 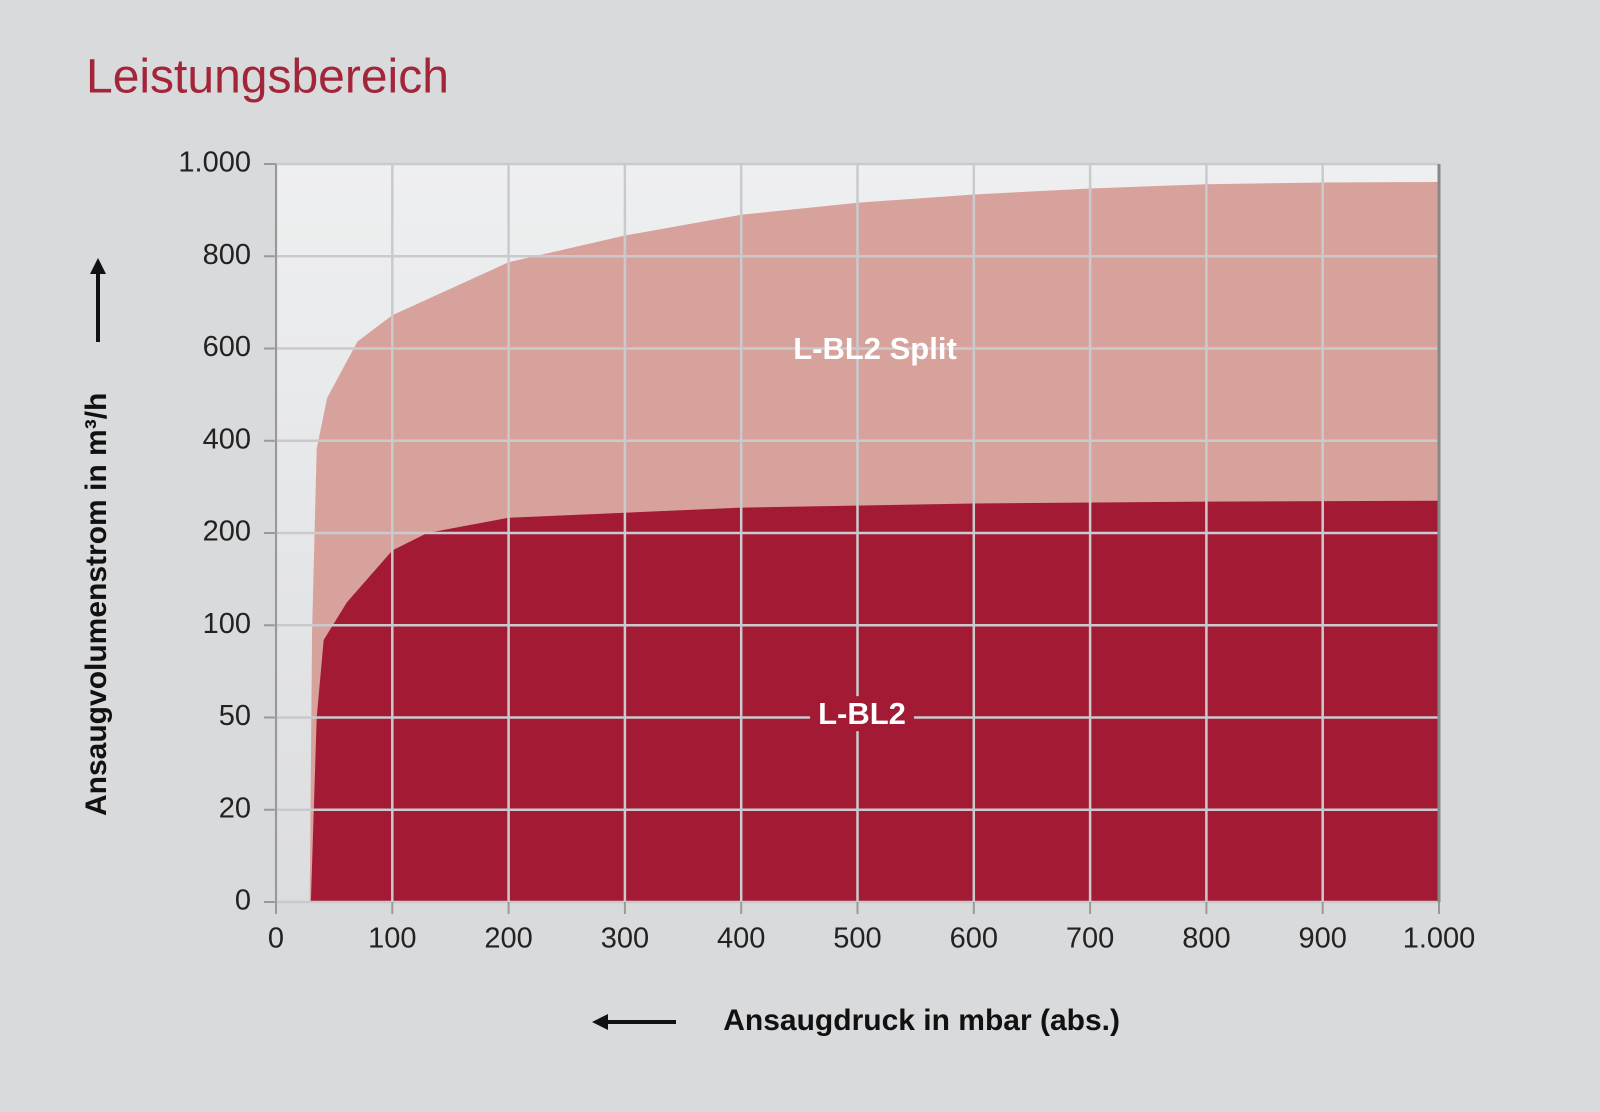 I want to click on y-tick-label: 1.000, so click(x=214, y=163).